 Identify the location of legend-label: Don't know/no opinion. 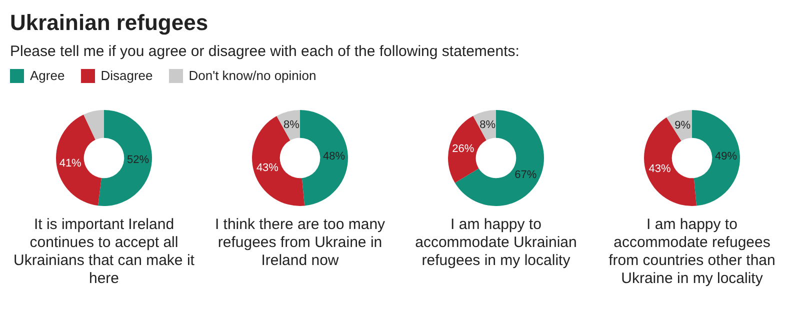
(252, 75).